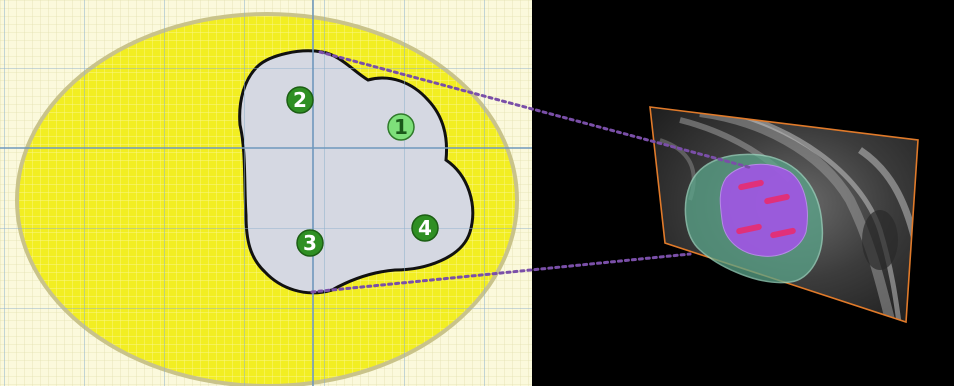  I want to click on marker-2: 2, so click(300, 100).